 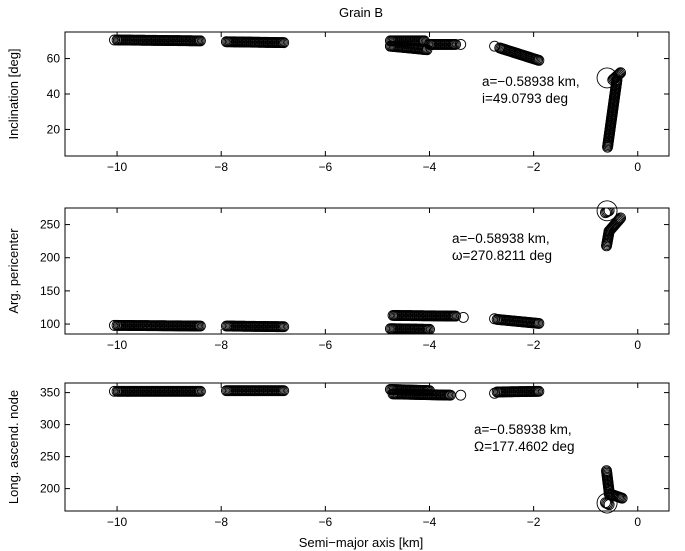 What do you see at coordinates (13, 271) in the screenshot?
I see `y-axis-label: Arg. pericenter` at bounding box center [13, 271].